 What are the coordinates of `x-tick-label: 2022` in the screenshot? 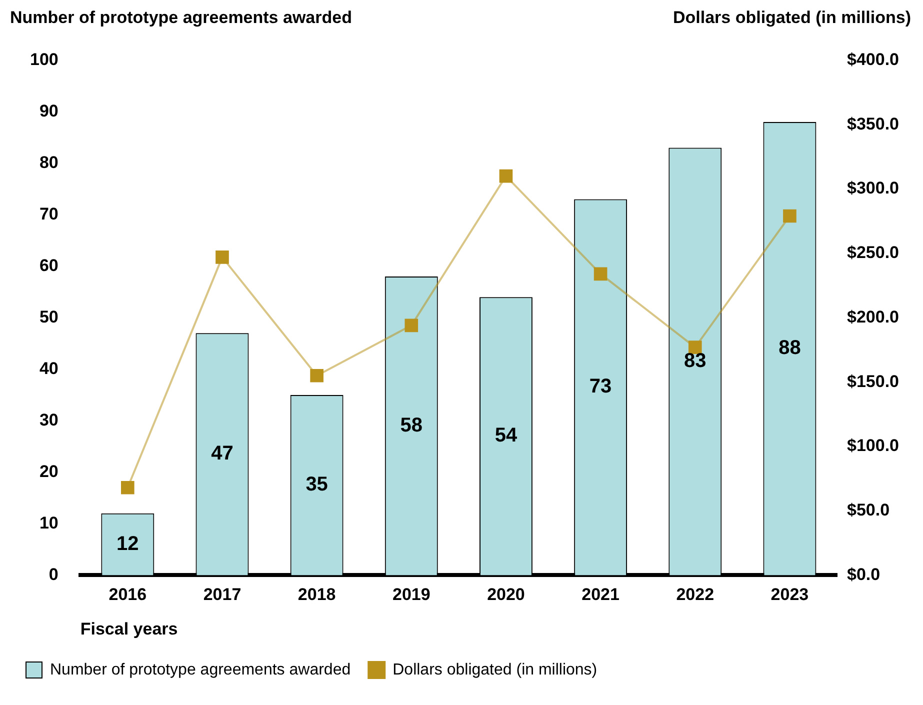 It's located at (695, 594).